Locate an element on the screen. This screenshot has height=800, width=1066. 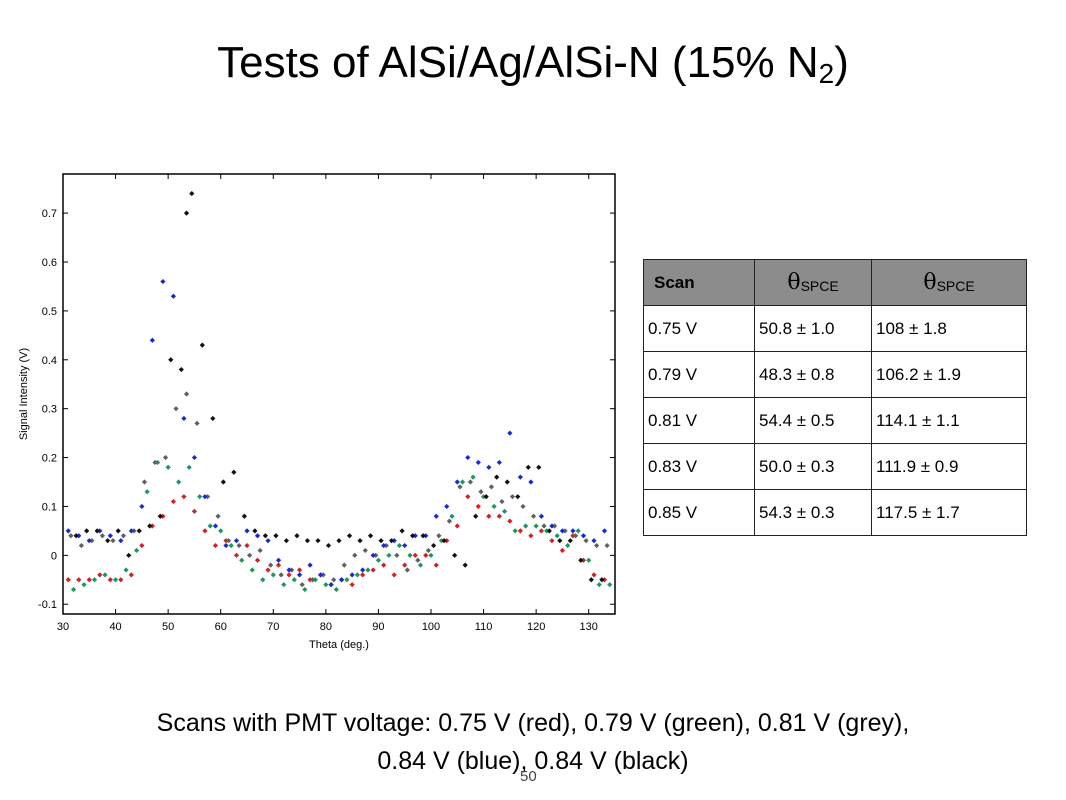
cell-theta-1: 50.8 ± 1.0 is located at coordinates (813, 328).